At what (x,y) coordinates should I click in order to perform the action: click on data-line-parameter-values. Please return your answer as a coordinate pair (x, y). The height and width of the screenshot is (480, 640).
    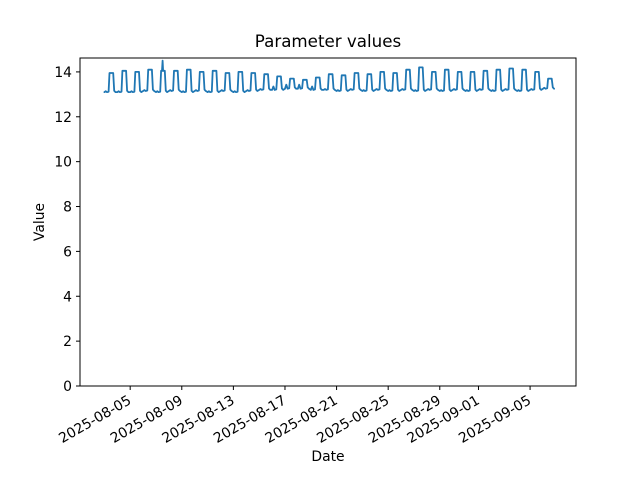
    Looking at the image, I should click on (329, 76).